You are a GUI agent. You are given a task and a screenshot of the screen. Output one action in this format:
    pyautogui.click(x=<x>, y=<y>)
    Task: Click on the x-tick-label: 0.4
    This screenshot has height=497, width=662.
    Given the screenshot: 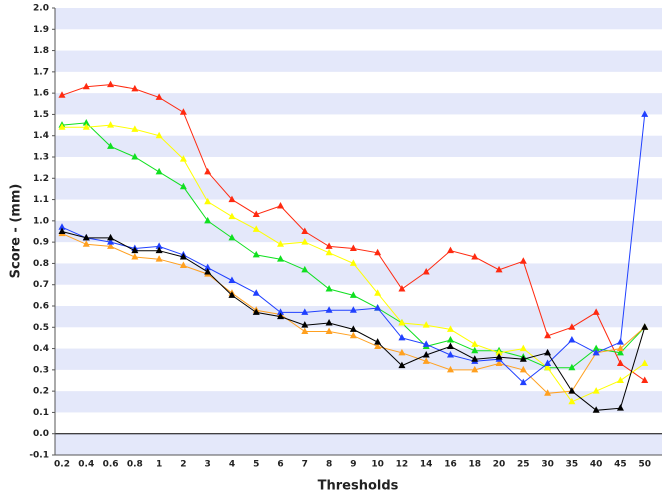 What is the action you would take?
    pyautogui.click(x=86, y=465)
    